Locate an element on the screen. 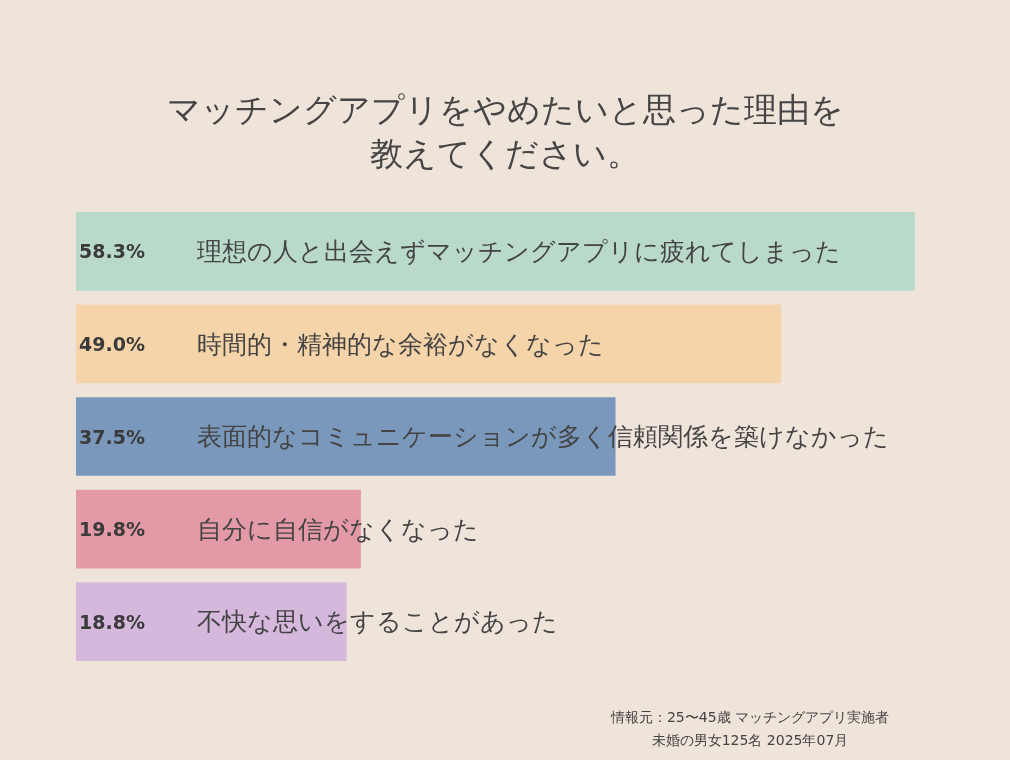  chart-title: マッチングアプリをやめたいと思った理由を教えてください。 is located at coordinates (505, 132).